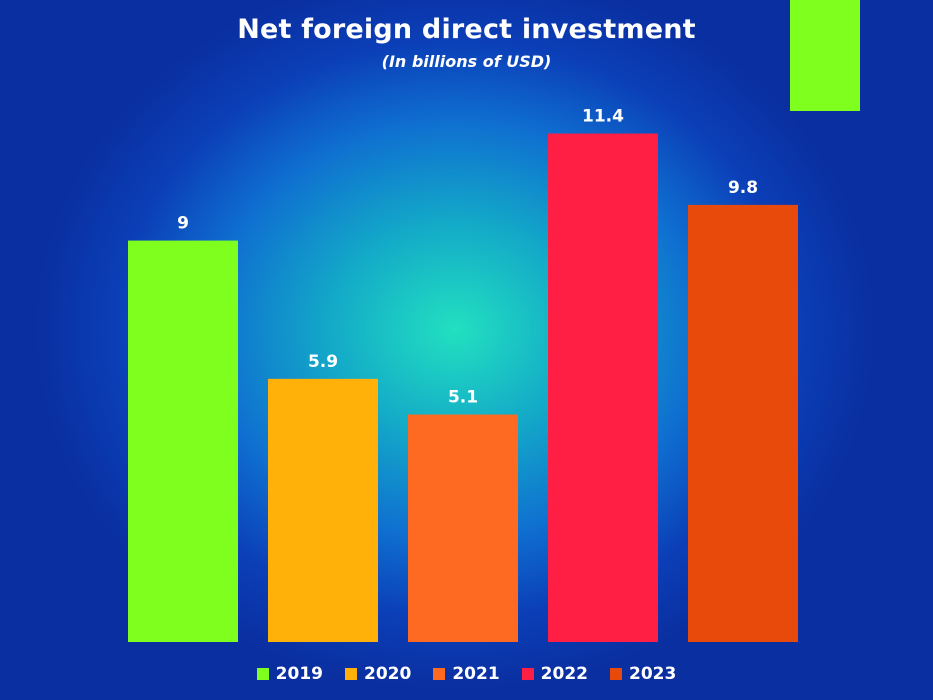  Describe the element at coordinates (476, 674) in the screenshot. I see `legend-label: 2021` at that location.